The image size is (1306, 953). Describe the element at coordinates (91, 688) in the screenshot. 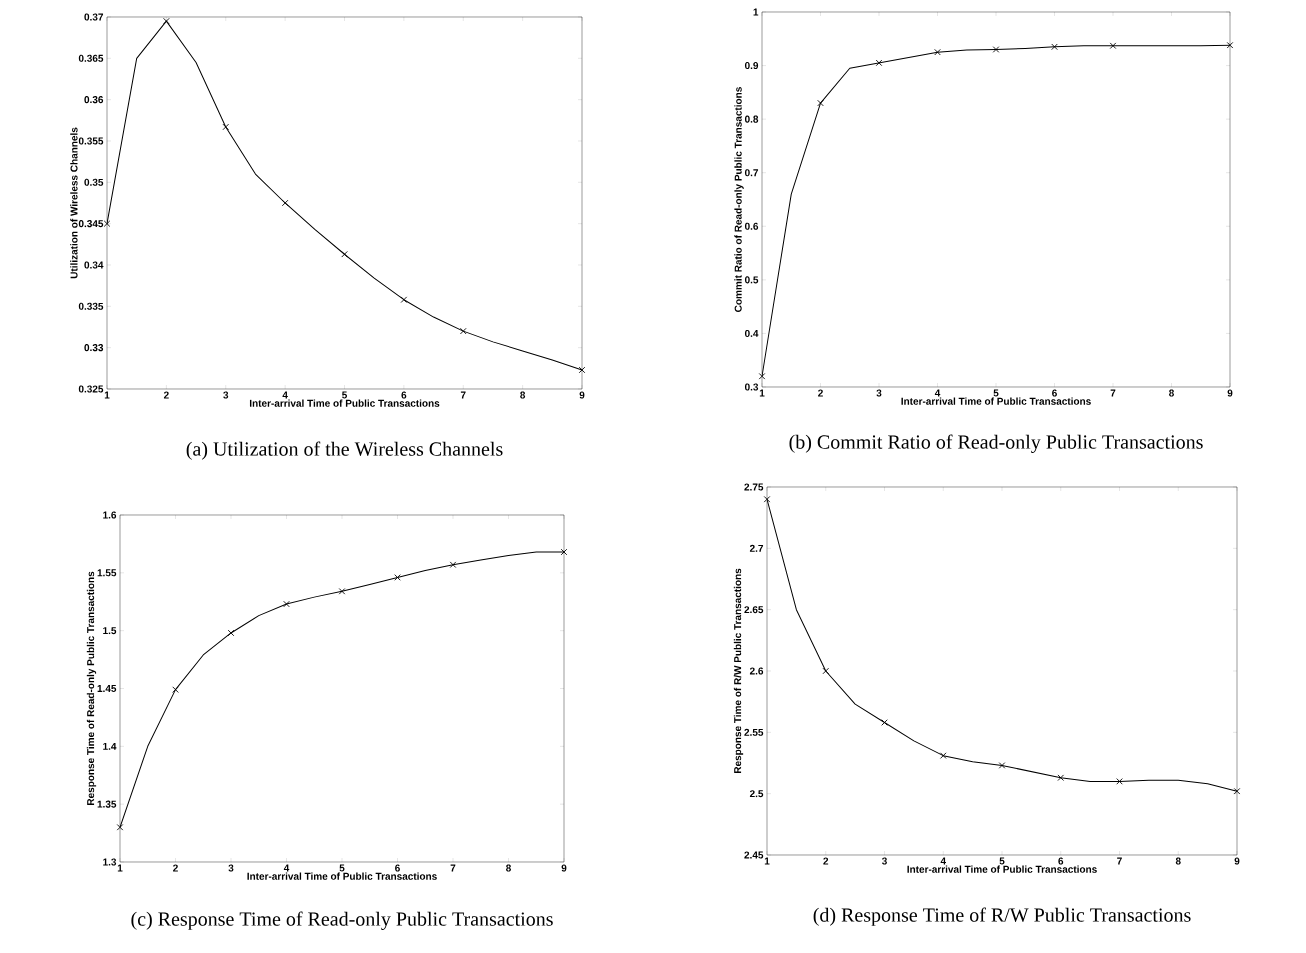

I see `y-axis-title: Response Time of Read-only Public Transactions` at that location.